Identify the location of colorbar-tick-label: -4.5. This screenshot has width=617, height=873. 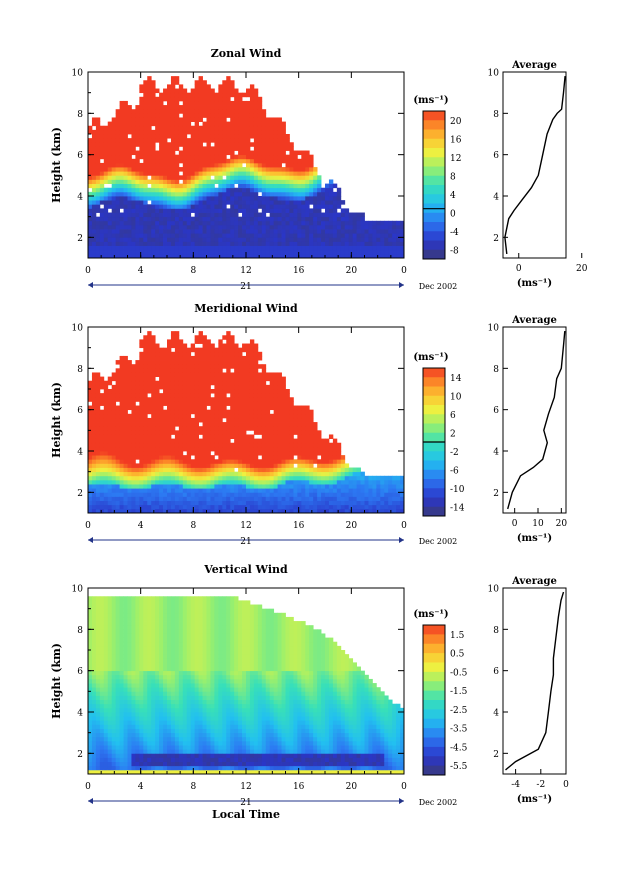
(459, 748).